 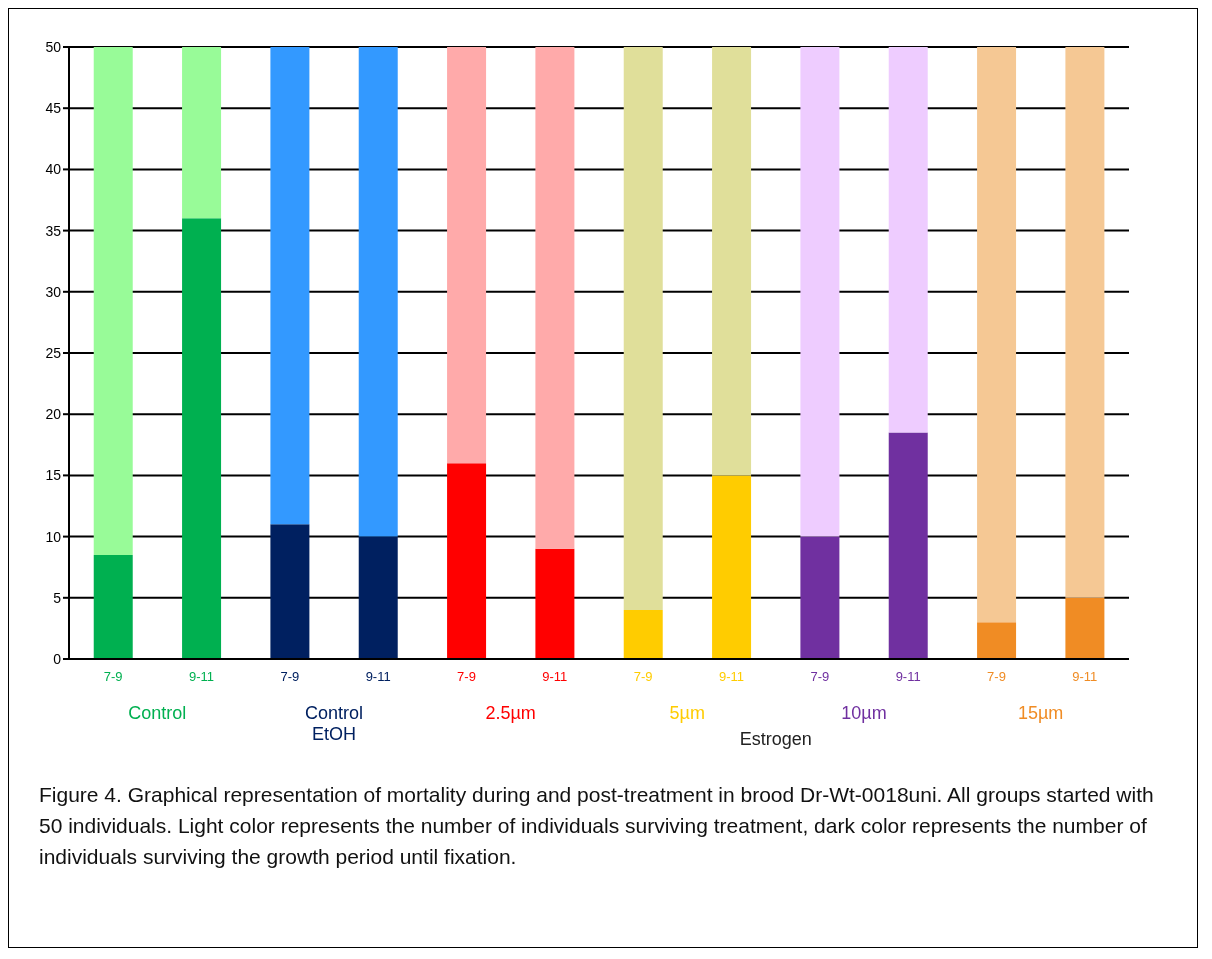 What do you see at coordinates (53, 169) in the screenshot?
I see `y-tick-label: 40` at bounding box center [53, 169].